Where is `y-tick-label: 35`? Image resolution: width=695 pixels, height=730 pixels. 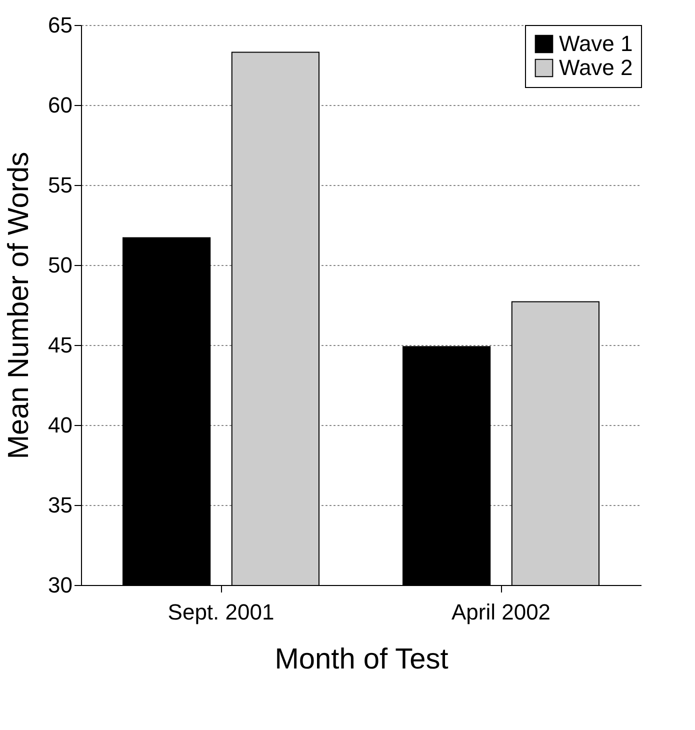
y-tick-label: 35 is located at coordinates (60, 505).